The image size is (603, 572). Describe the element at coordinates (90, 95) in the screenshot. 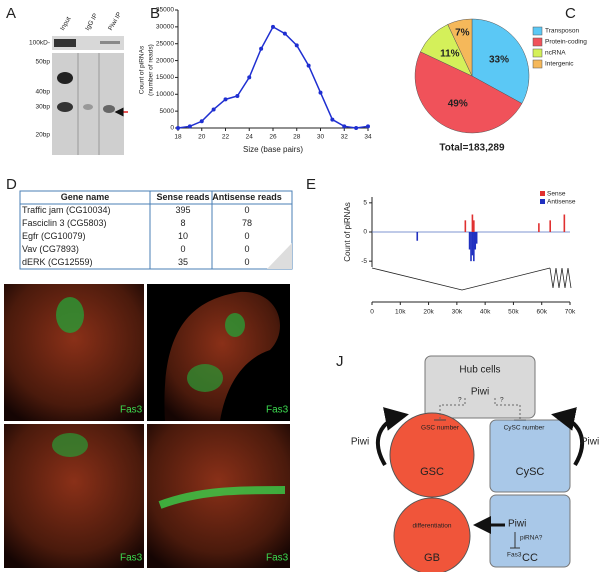

I see `gel` at that location.